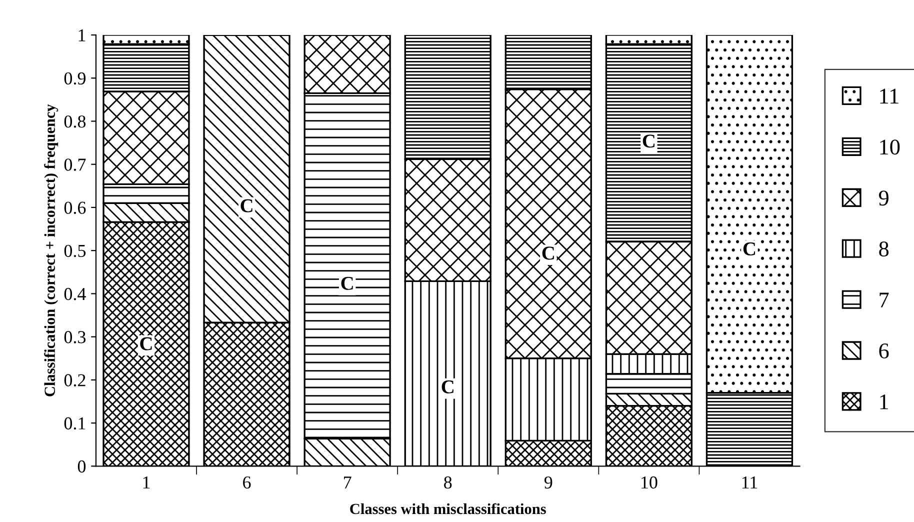 This screenshot has width=914, height=522. I want to click on y-tick-label: 0, so click(82, 466).